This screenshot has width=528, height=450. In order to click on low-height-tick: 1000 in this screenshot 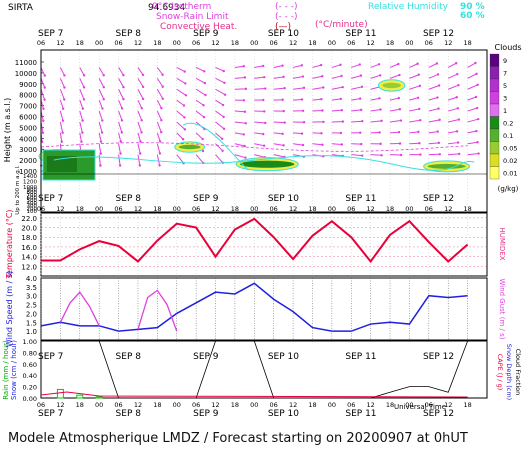, I will do `click(30, 188)`.